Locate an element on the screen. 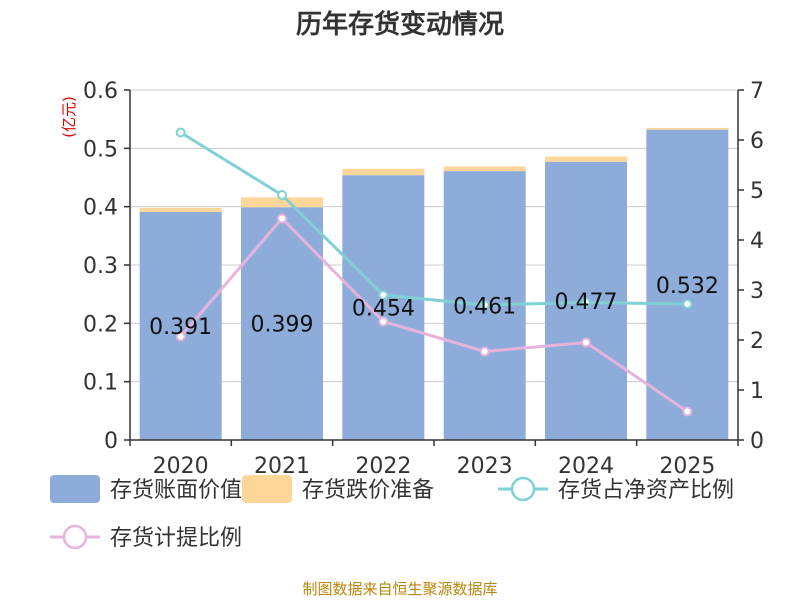  source-note: 制图数据来自恒生聚源数据库 is located at coordinates (399, 589).